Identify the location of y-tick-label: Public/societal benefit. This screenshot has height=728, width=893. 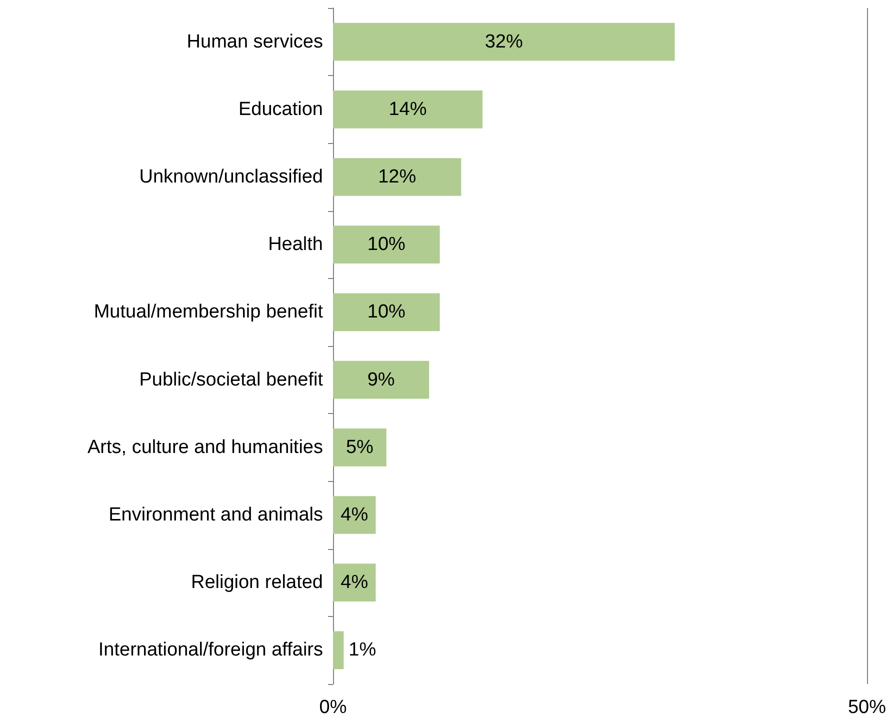
(231, 379).